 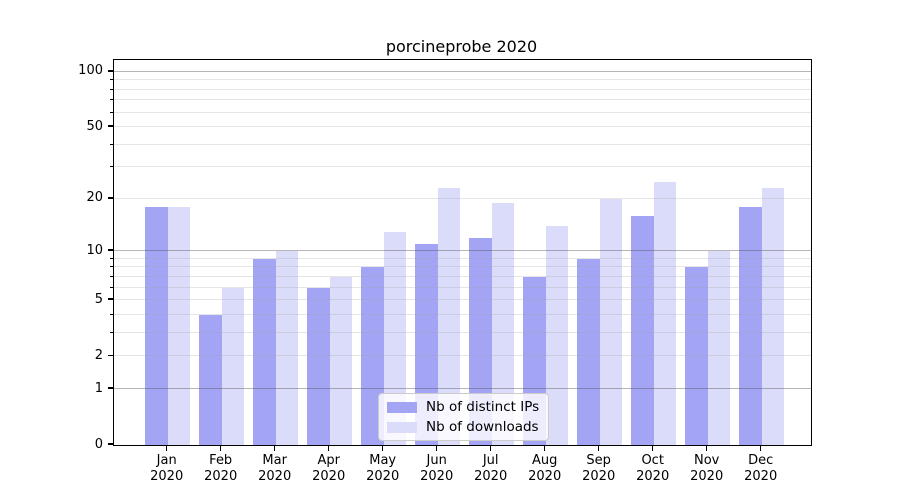 What do you see at coordinates (167, 468) in the screenshot?
I see `x-tick-label-jan: Jan 2020` at bounding box center [167, 468].